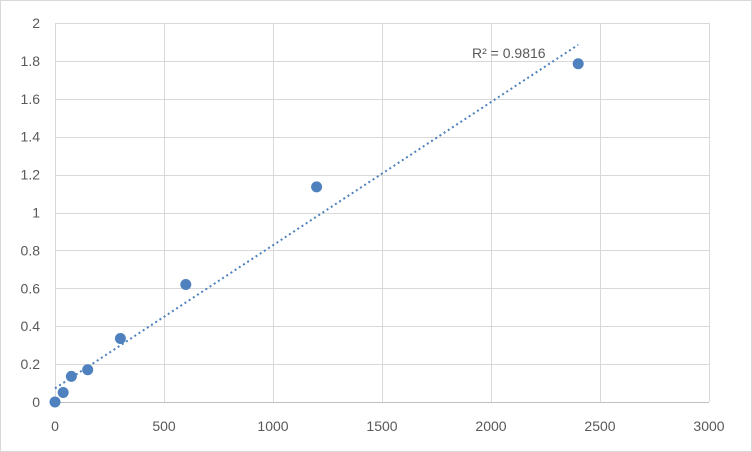 The height and width of the screenshot is (452, 752). I want to click on x-tick-label: 2500, so click(599, 426).